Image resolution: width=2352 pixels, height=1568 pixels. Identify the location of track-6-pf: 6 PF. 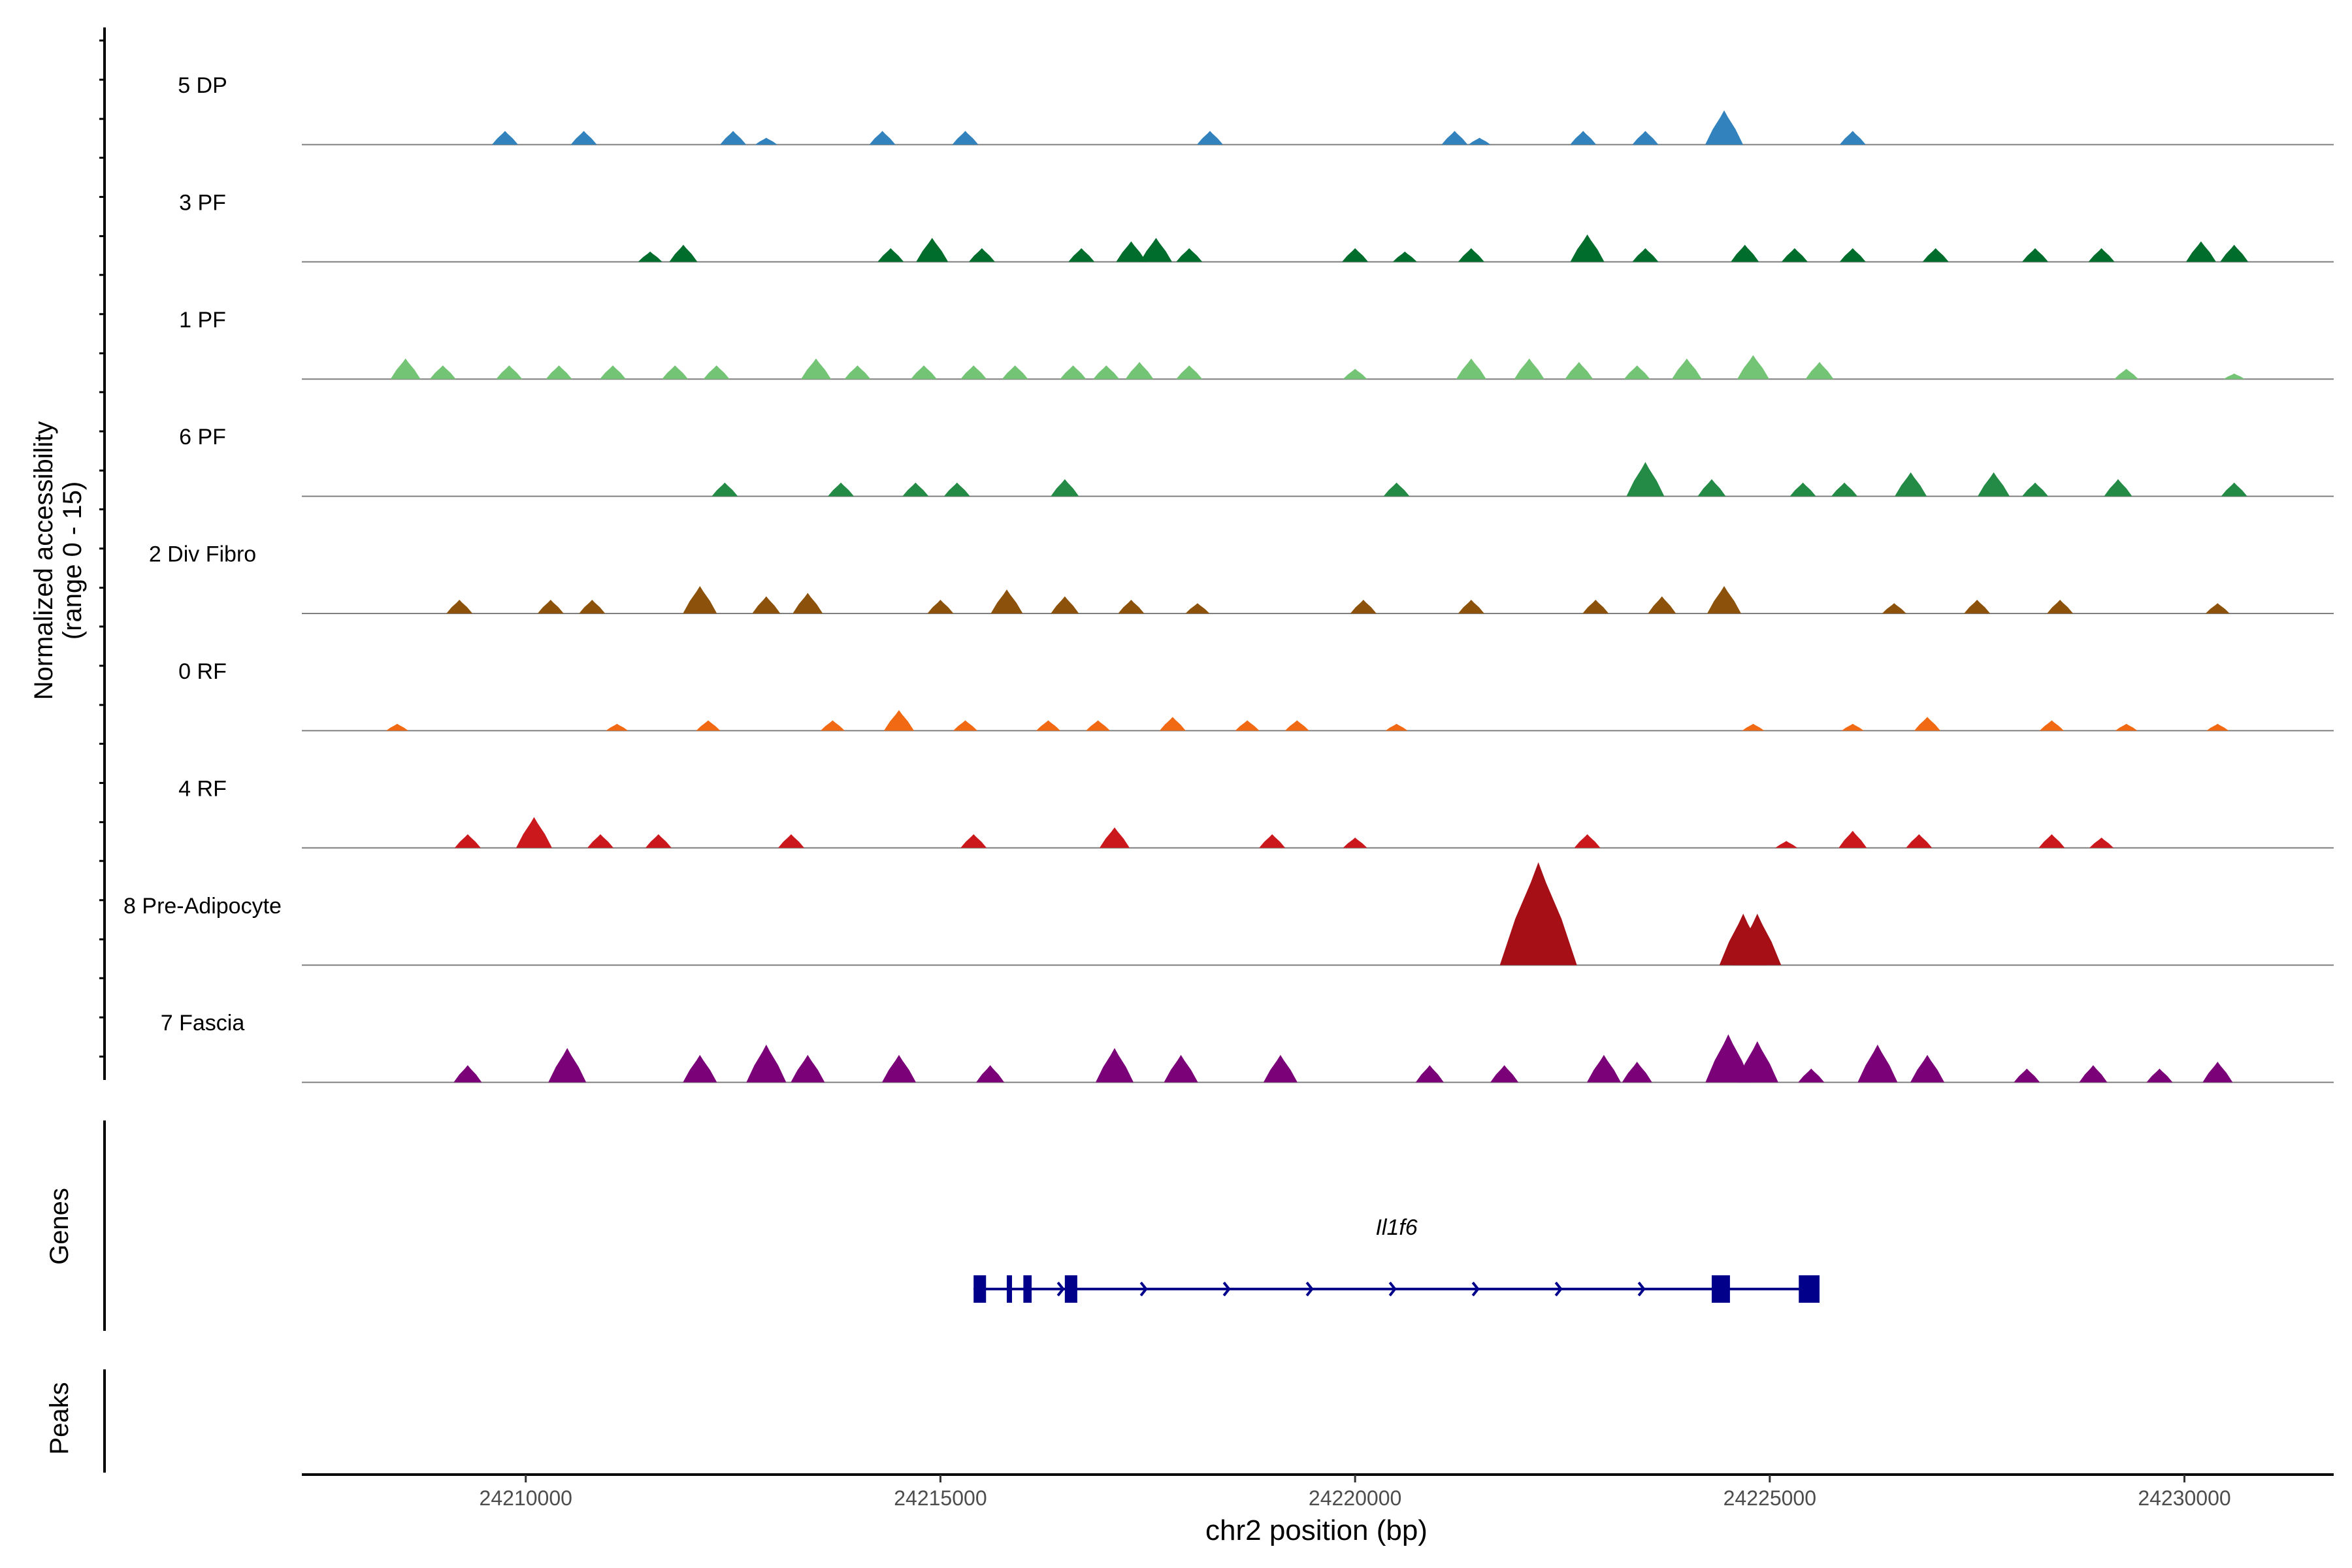
(1256, 461).